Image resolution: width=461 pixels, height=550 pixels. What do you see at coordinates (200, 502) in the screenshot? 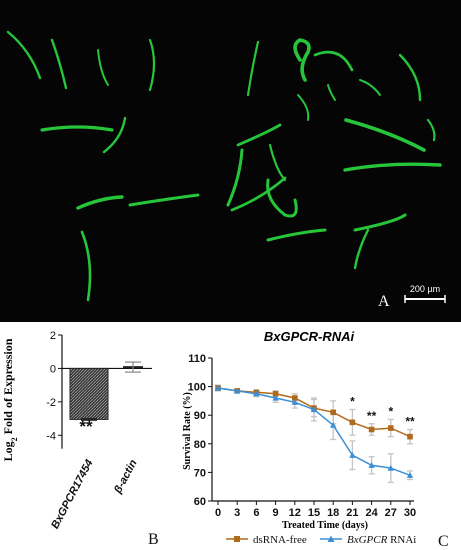
I see `line-chart-y-tick-label: 60` at bounding box center [200, 502].